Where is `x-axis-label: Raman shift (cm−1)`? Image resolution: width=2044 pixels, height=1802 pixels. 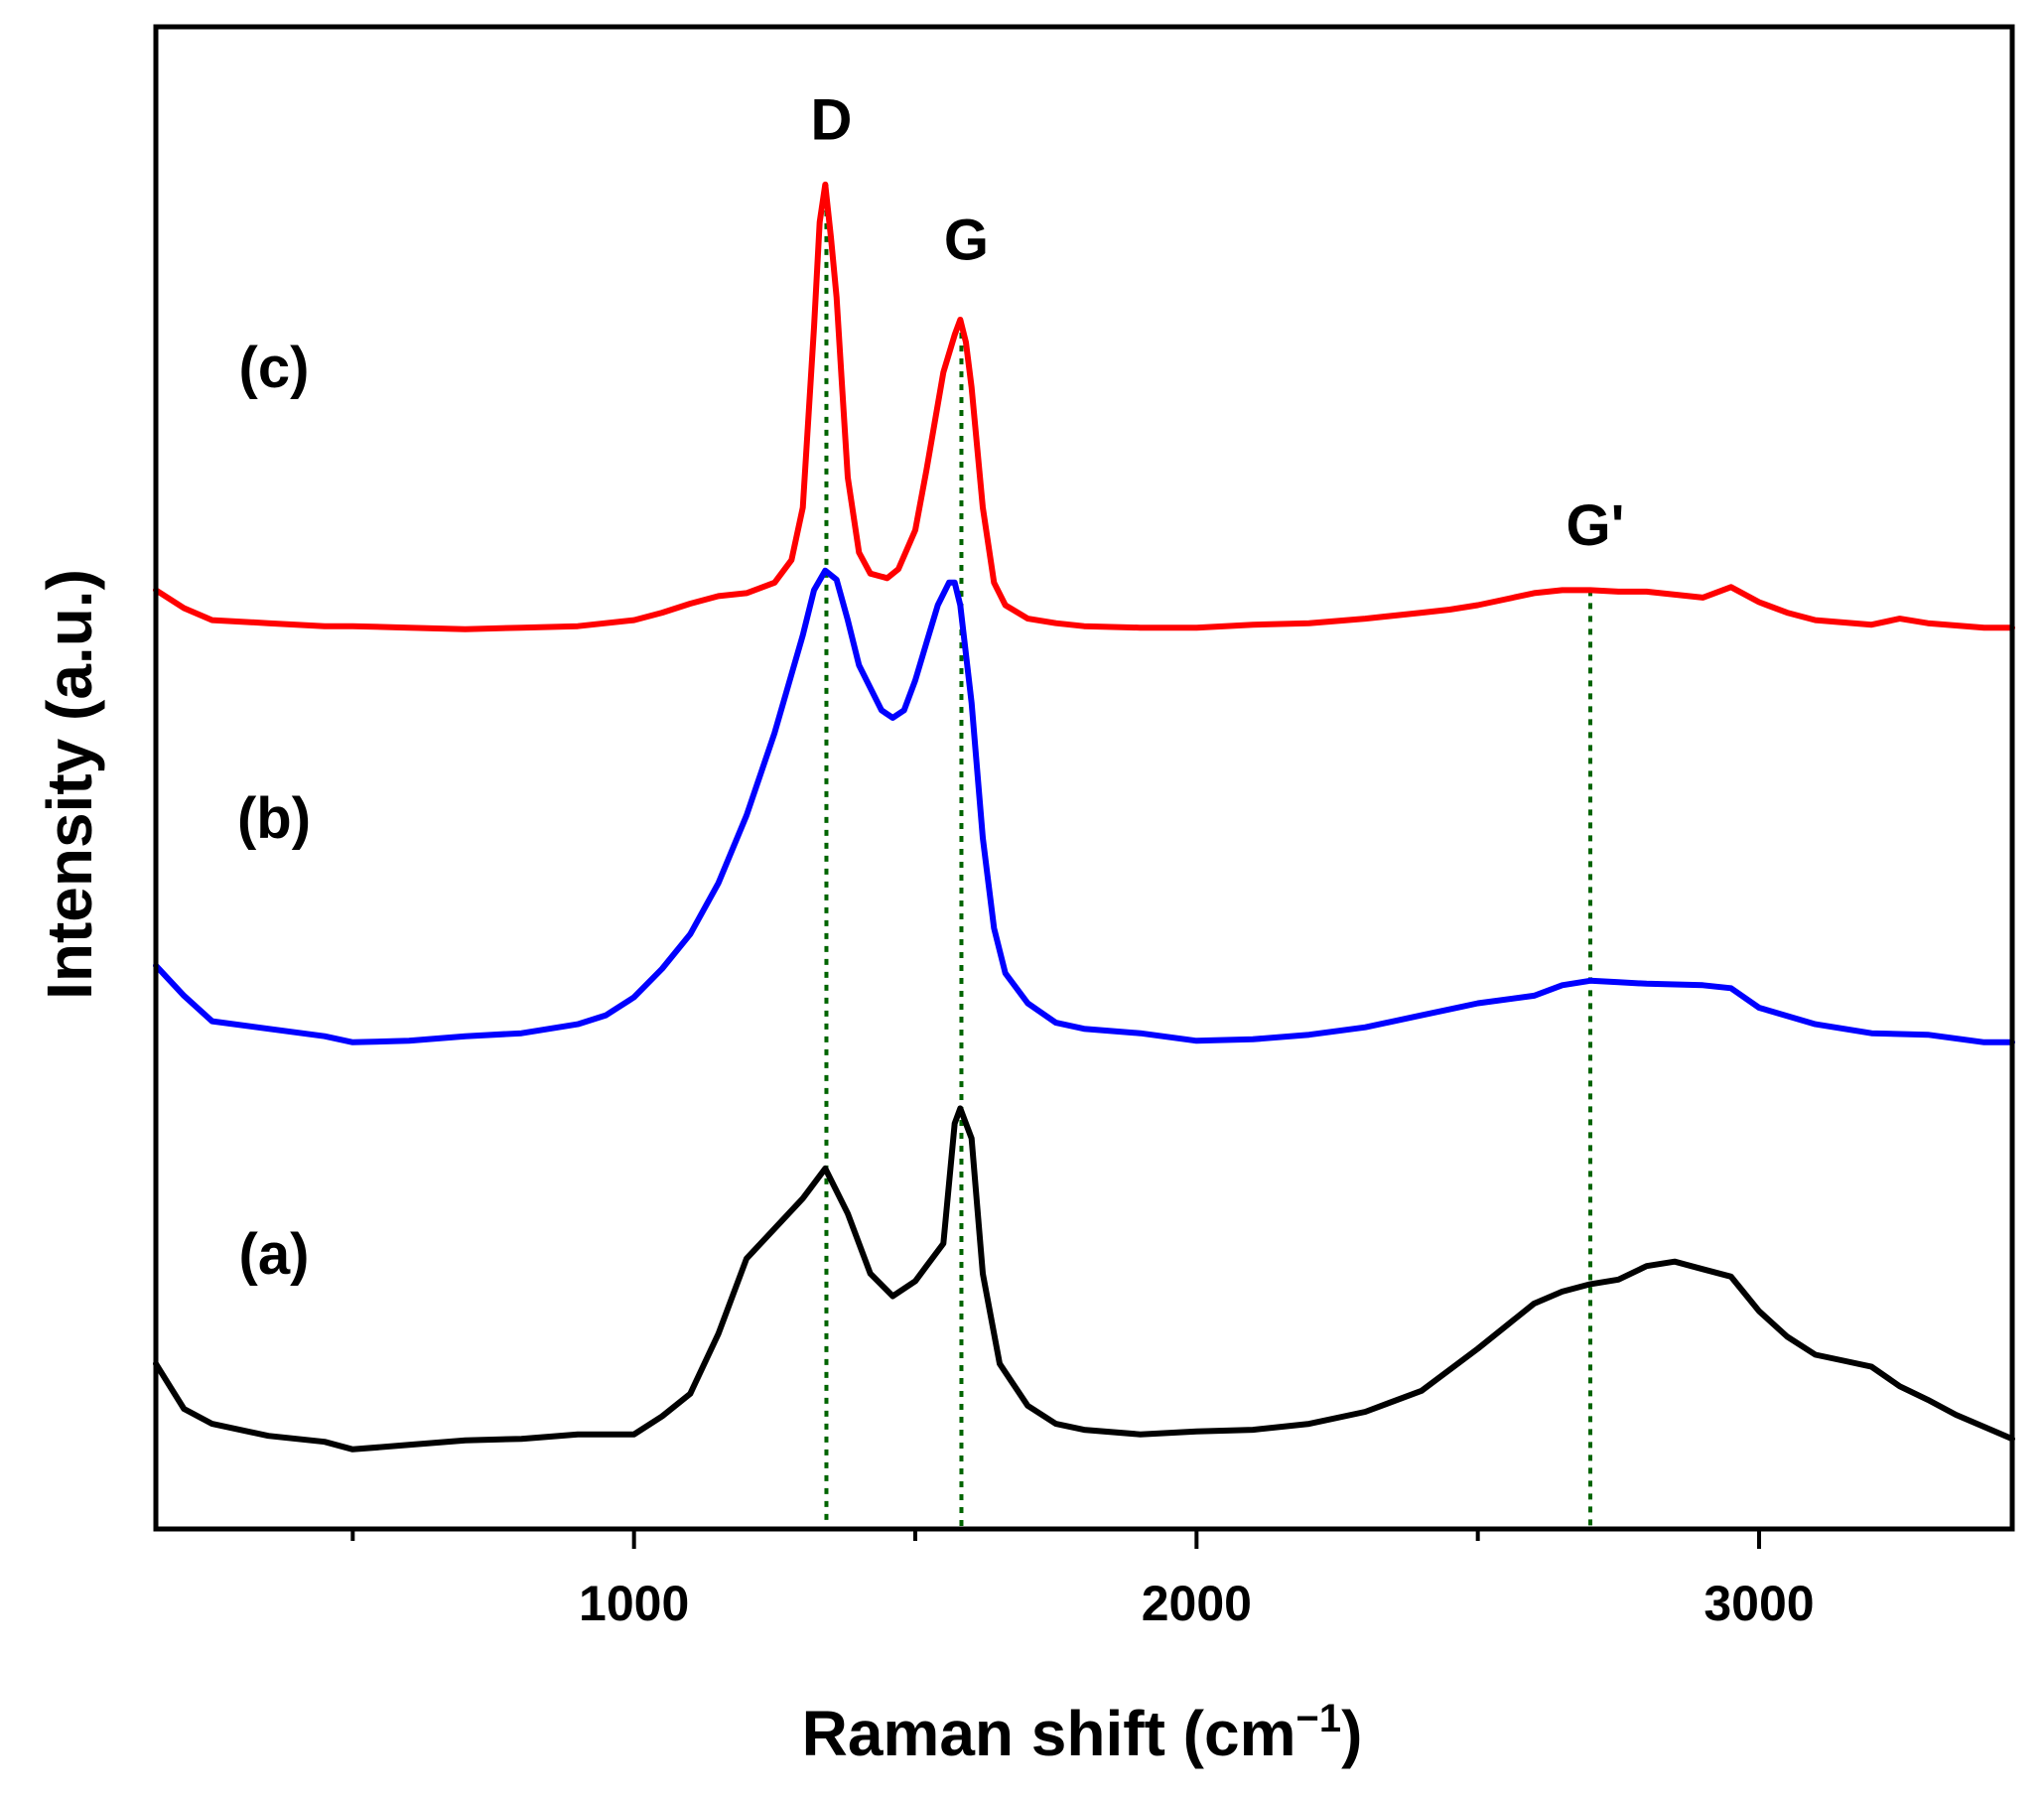
x-axis-label: Raman shift (cm−1) is located at coordinates (1082, 1733).